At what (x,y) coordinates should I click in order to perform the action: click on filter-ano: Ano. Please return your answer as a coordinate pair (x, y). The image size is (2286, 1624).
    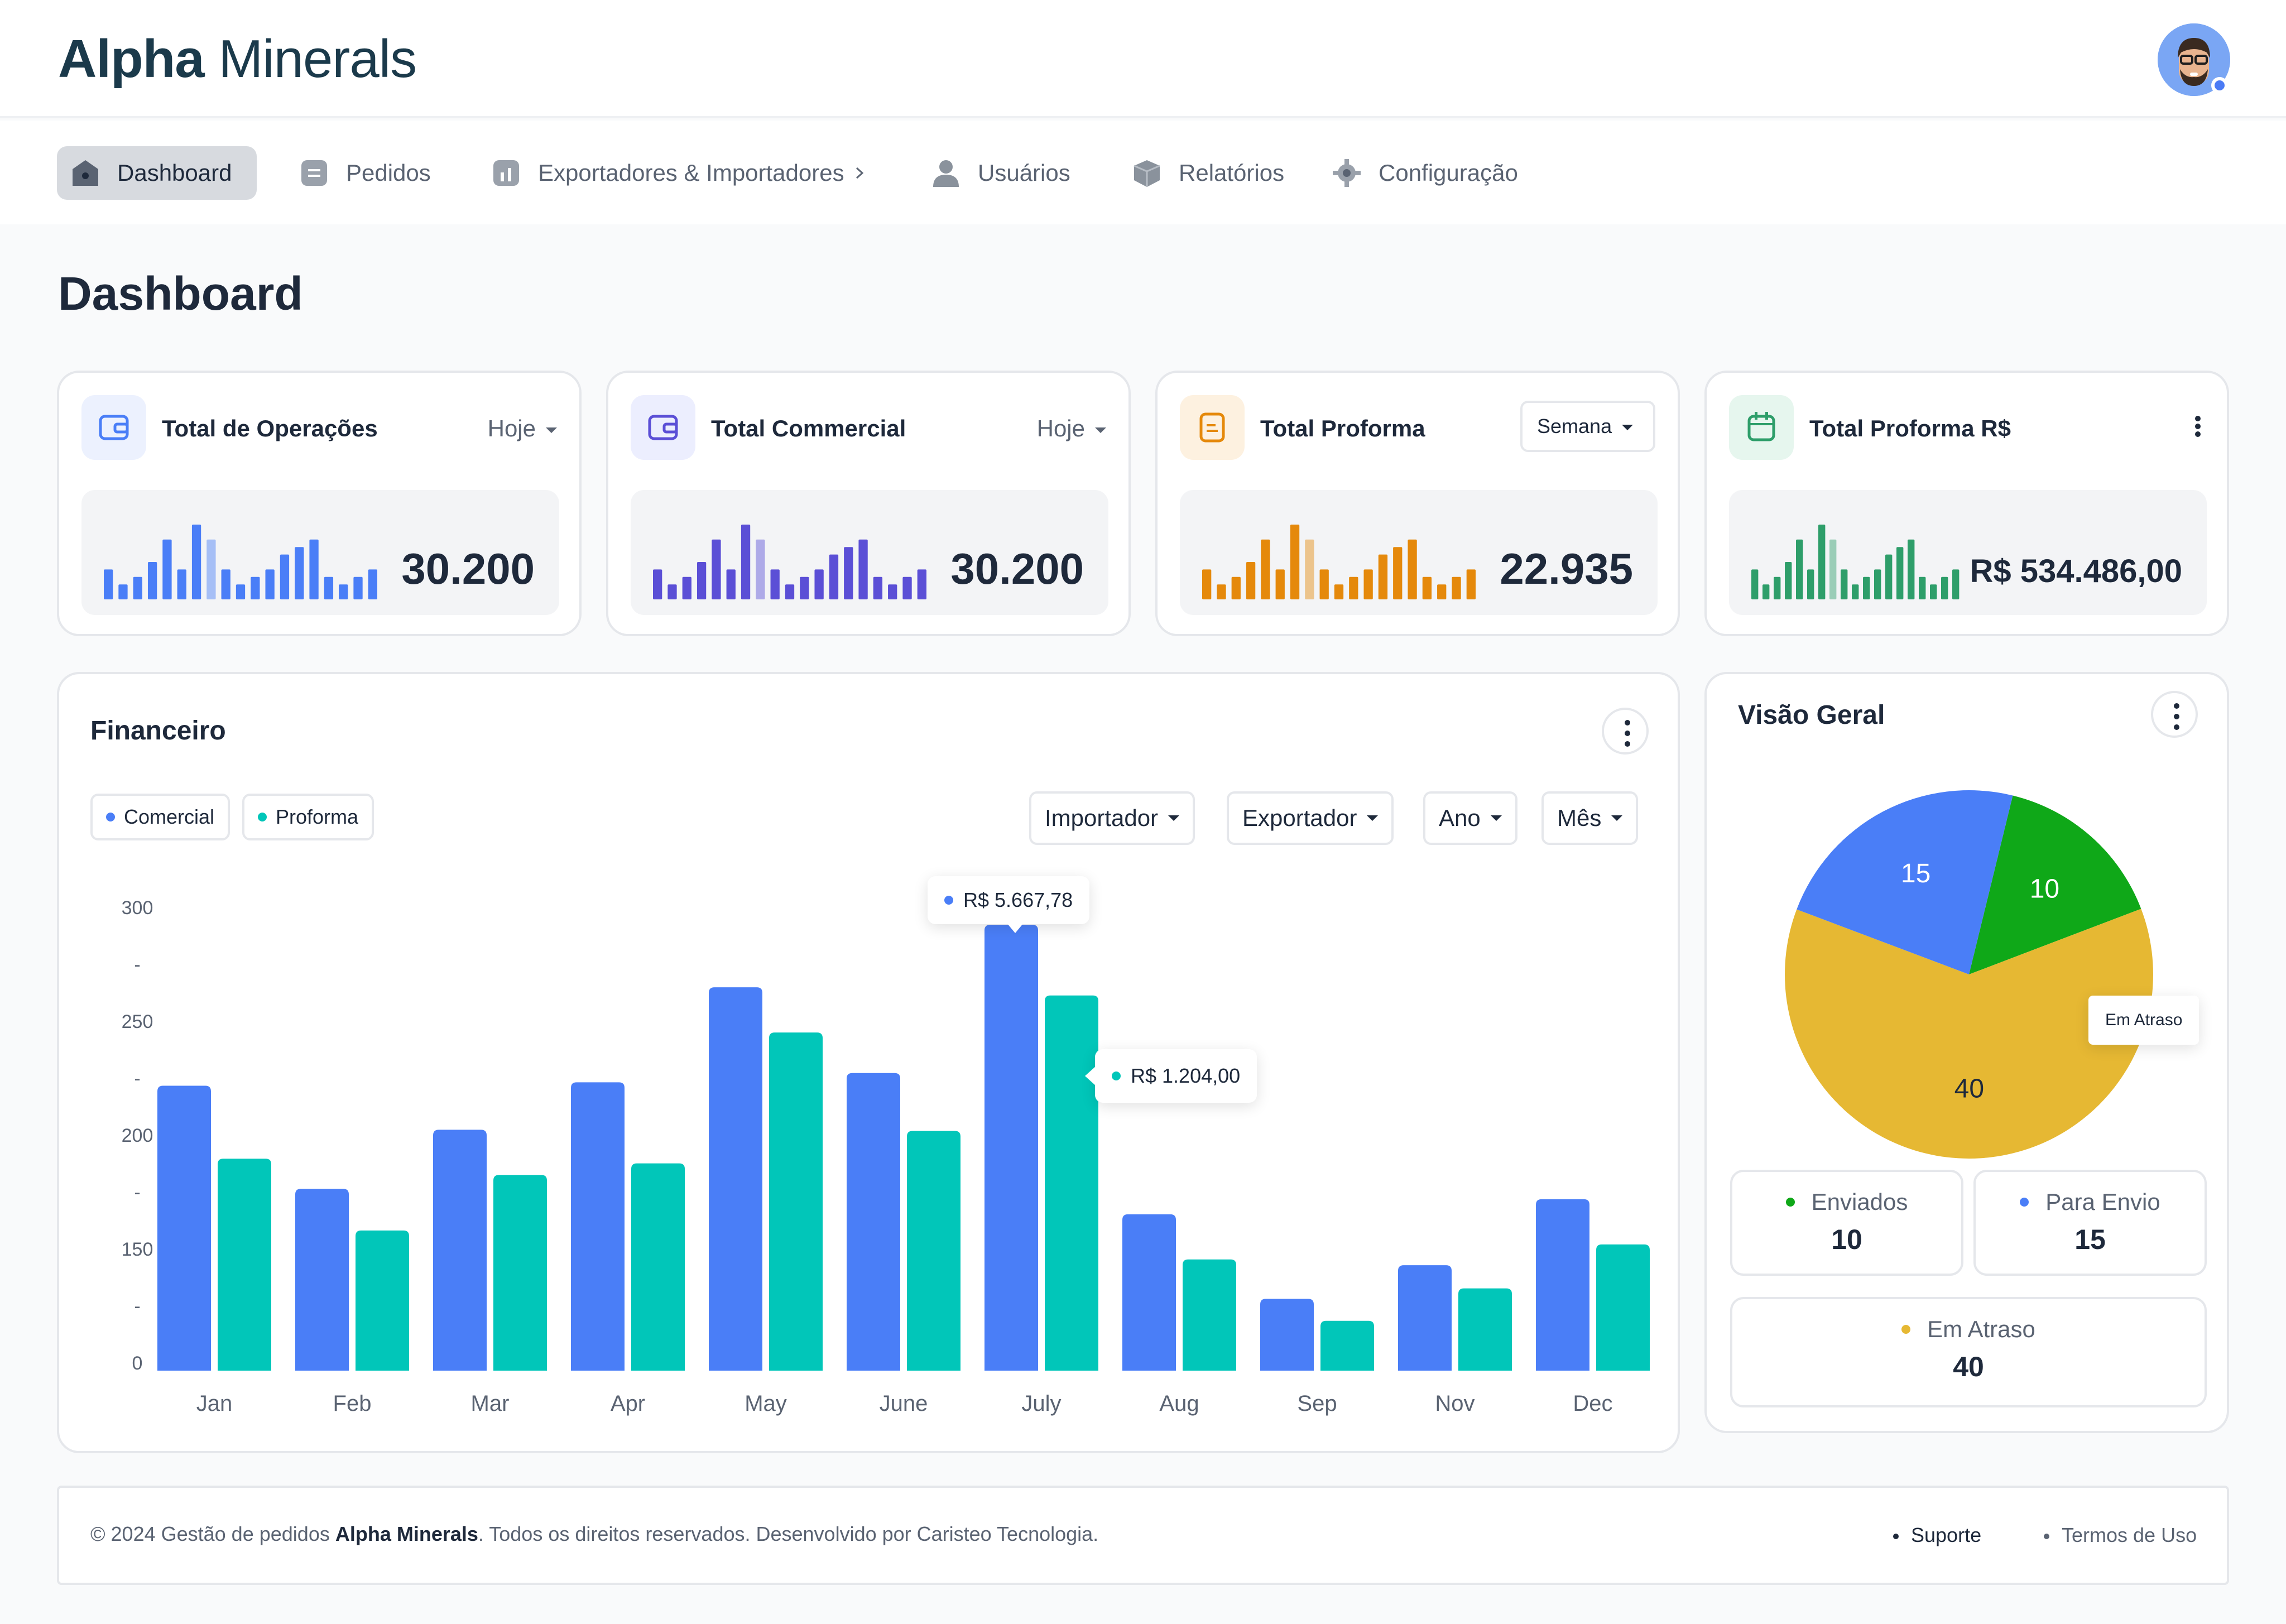
    Looking at the image, I should click on (1470, 818).